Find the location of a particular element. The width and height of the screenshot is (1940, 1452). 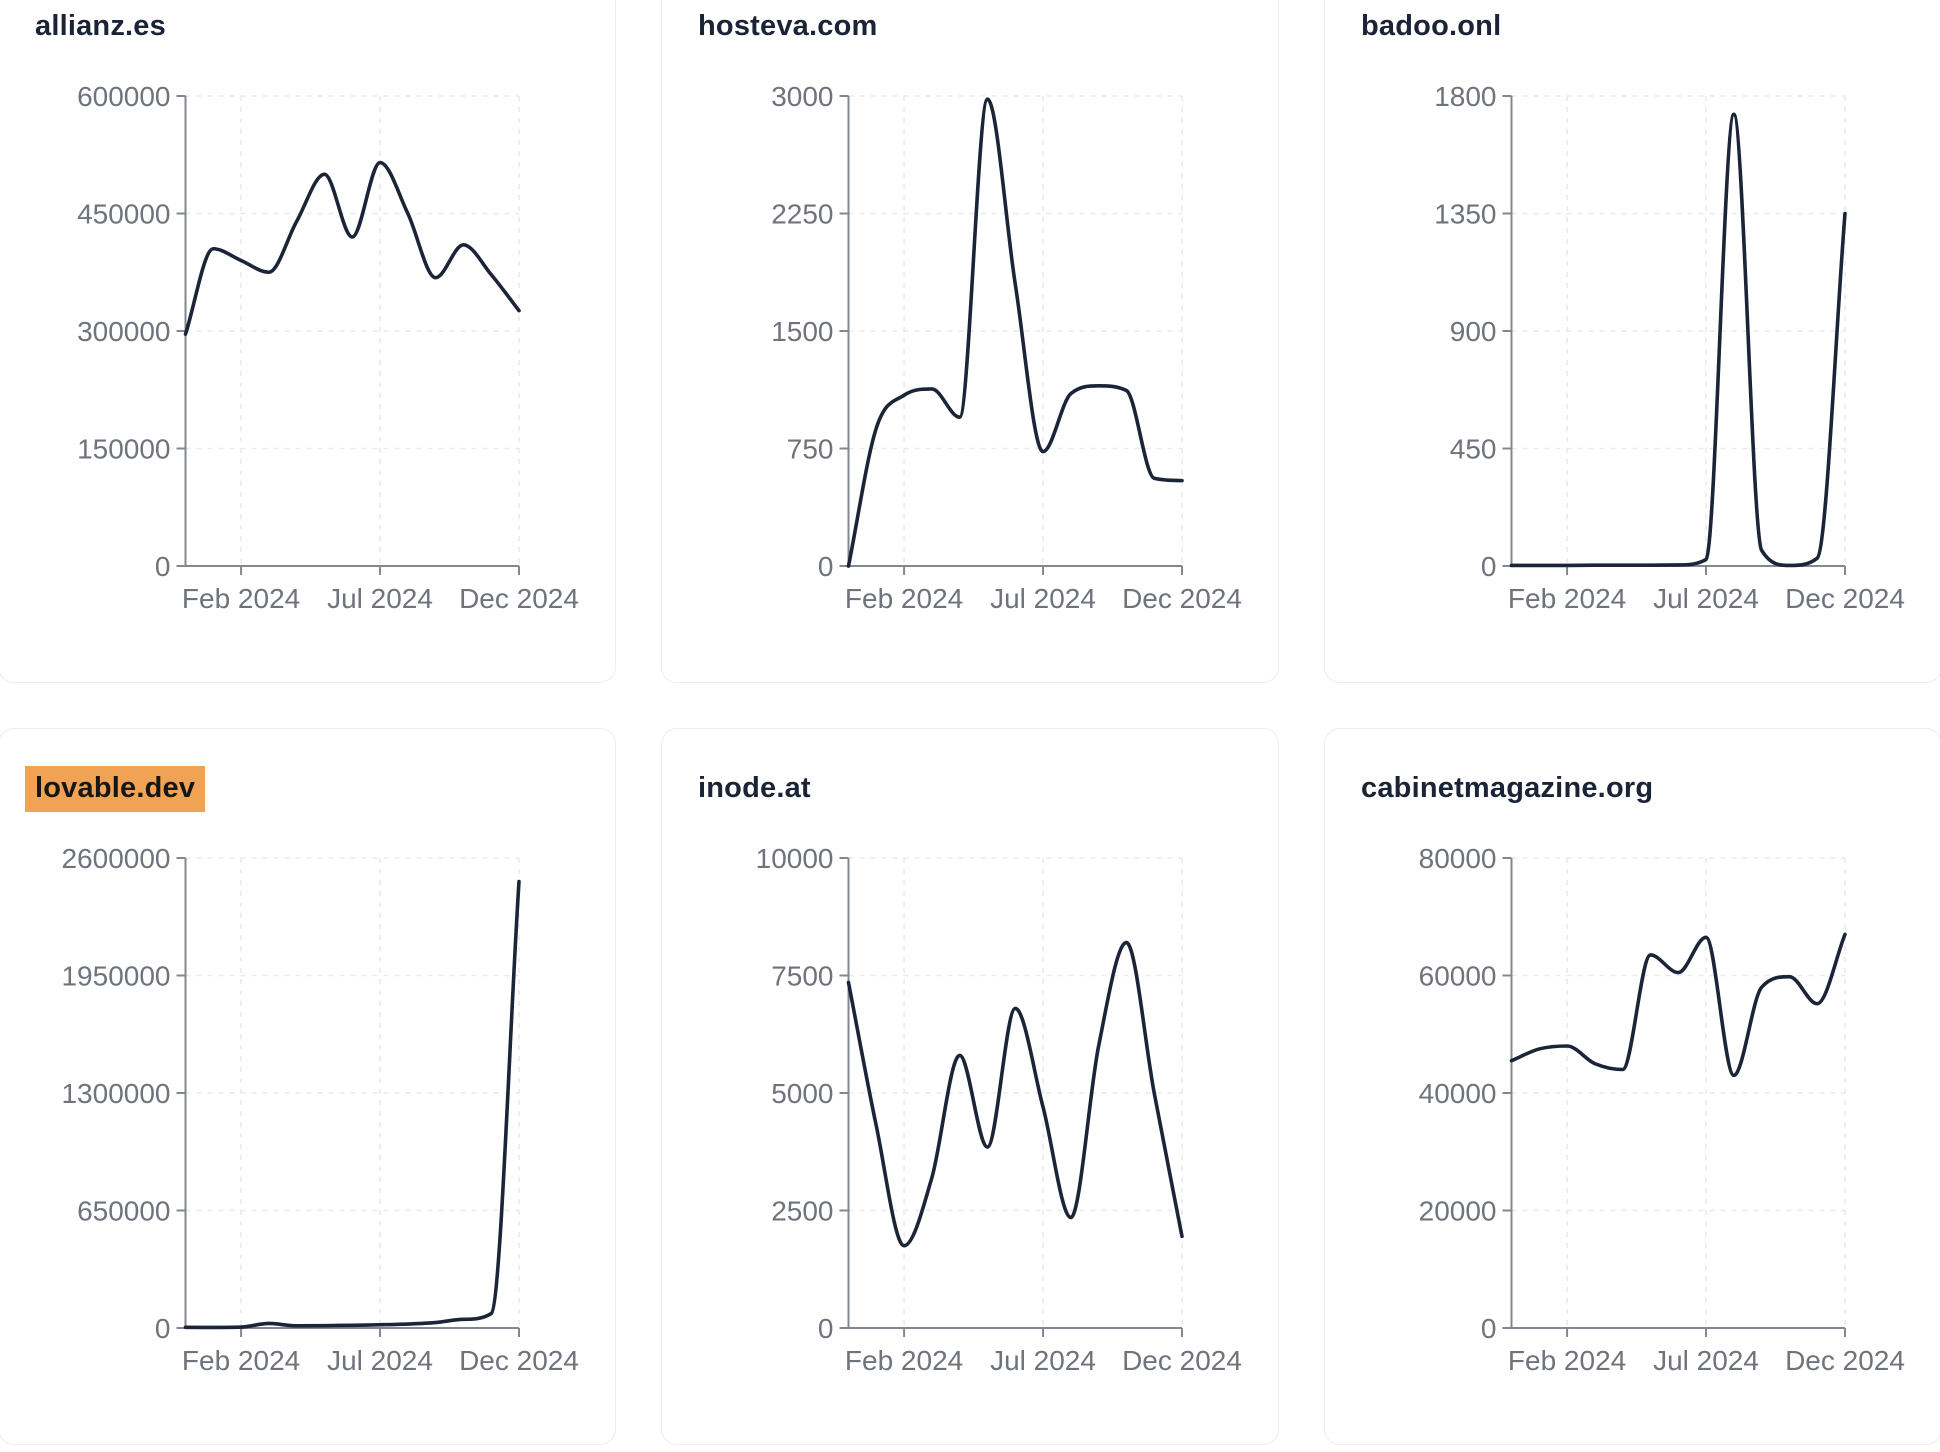

chart-title-text: hosteva.com is located at coordinates (788, 26).